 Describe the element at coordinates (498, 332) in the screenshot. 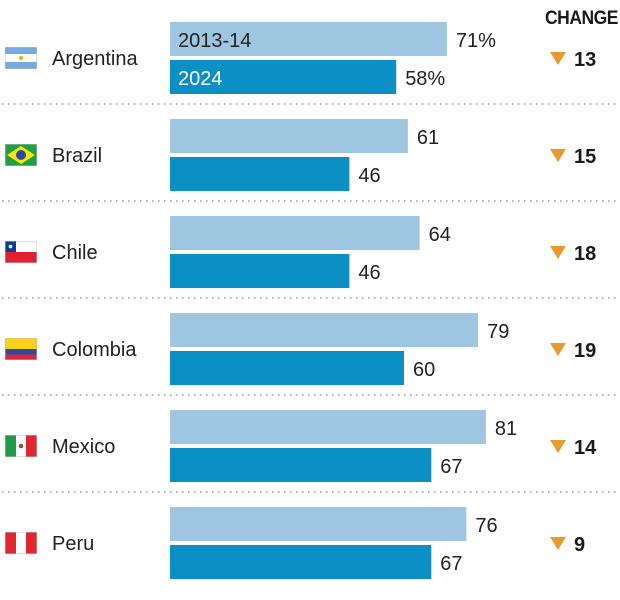

I see `value-label: 79` at that location.